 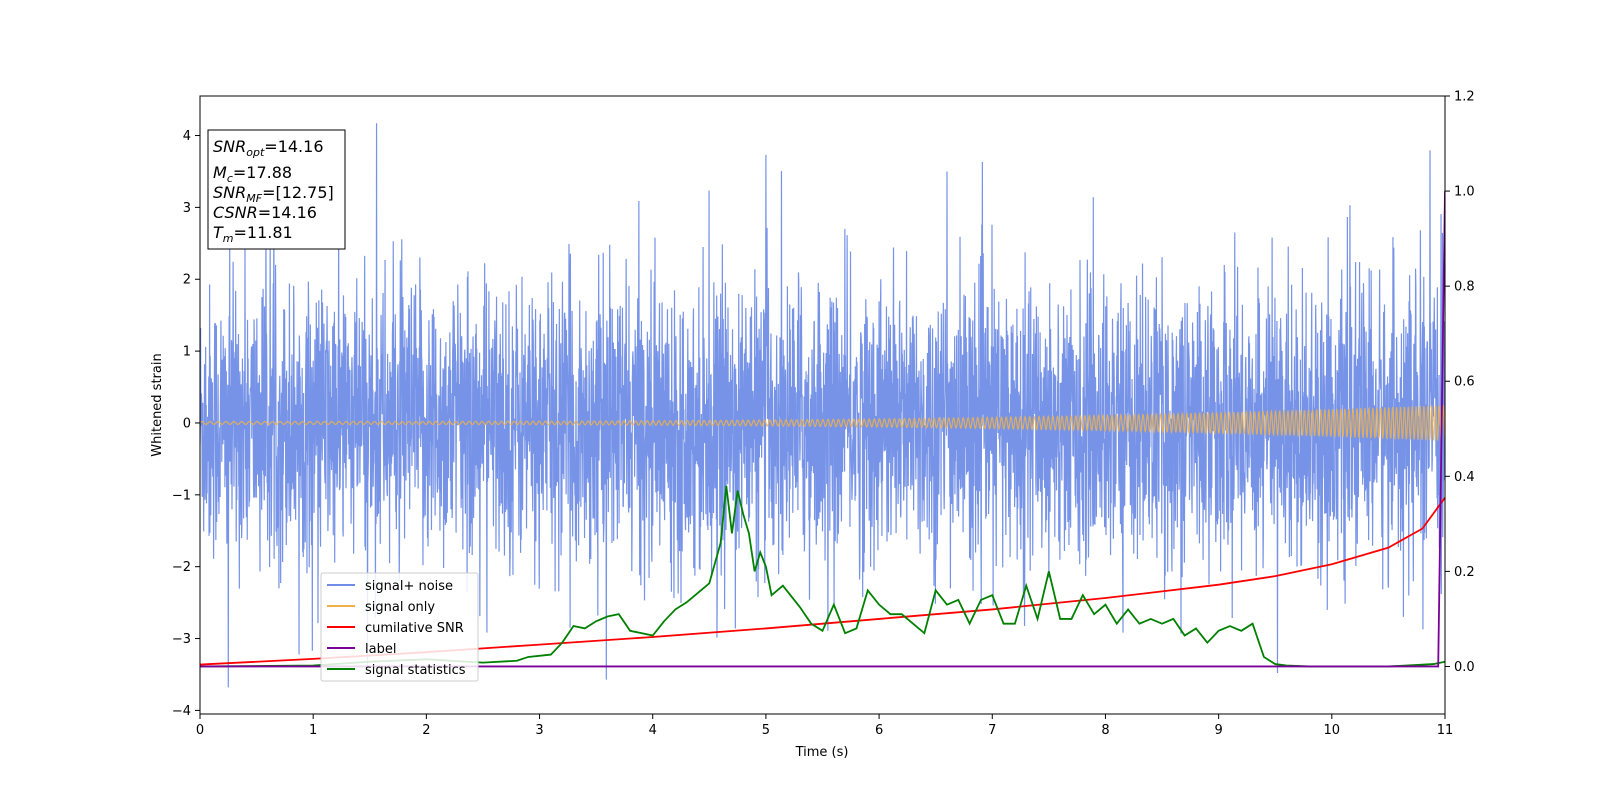 What do you see at coordinates (255, 152) in the screenshot?
I see `stats-snr-opt-sub: opt` at bounding box center [255, 152].